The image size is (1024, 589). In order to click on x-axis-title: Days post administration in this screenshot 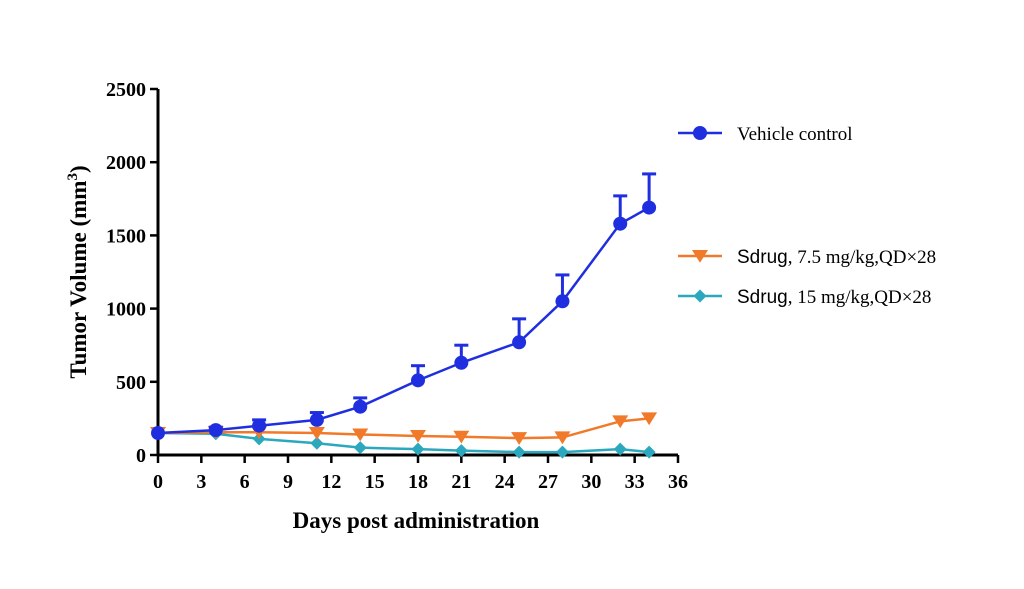, I will do `click(416, 520)`.